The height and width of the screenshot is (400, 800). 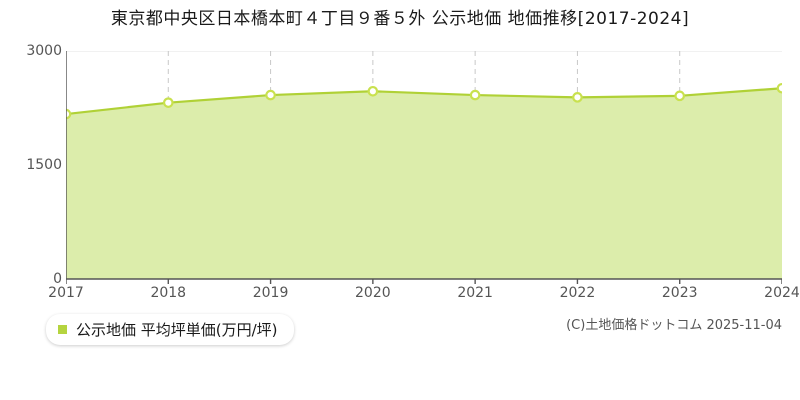 I want to click on x-tick-label: 2023, so click(x=679, y=293).